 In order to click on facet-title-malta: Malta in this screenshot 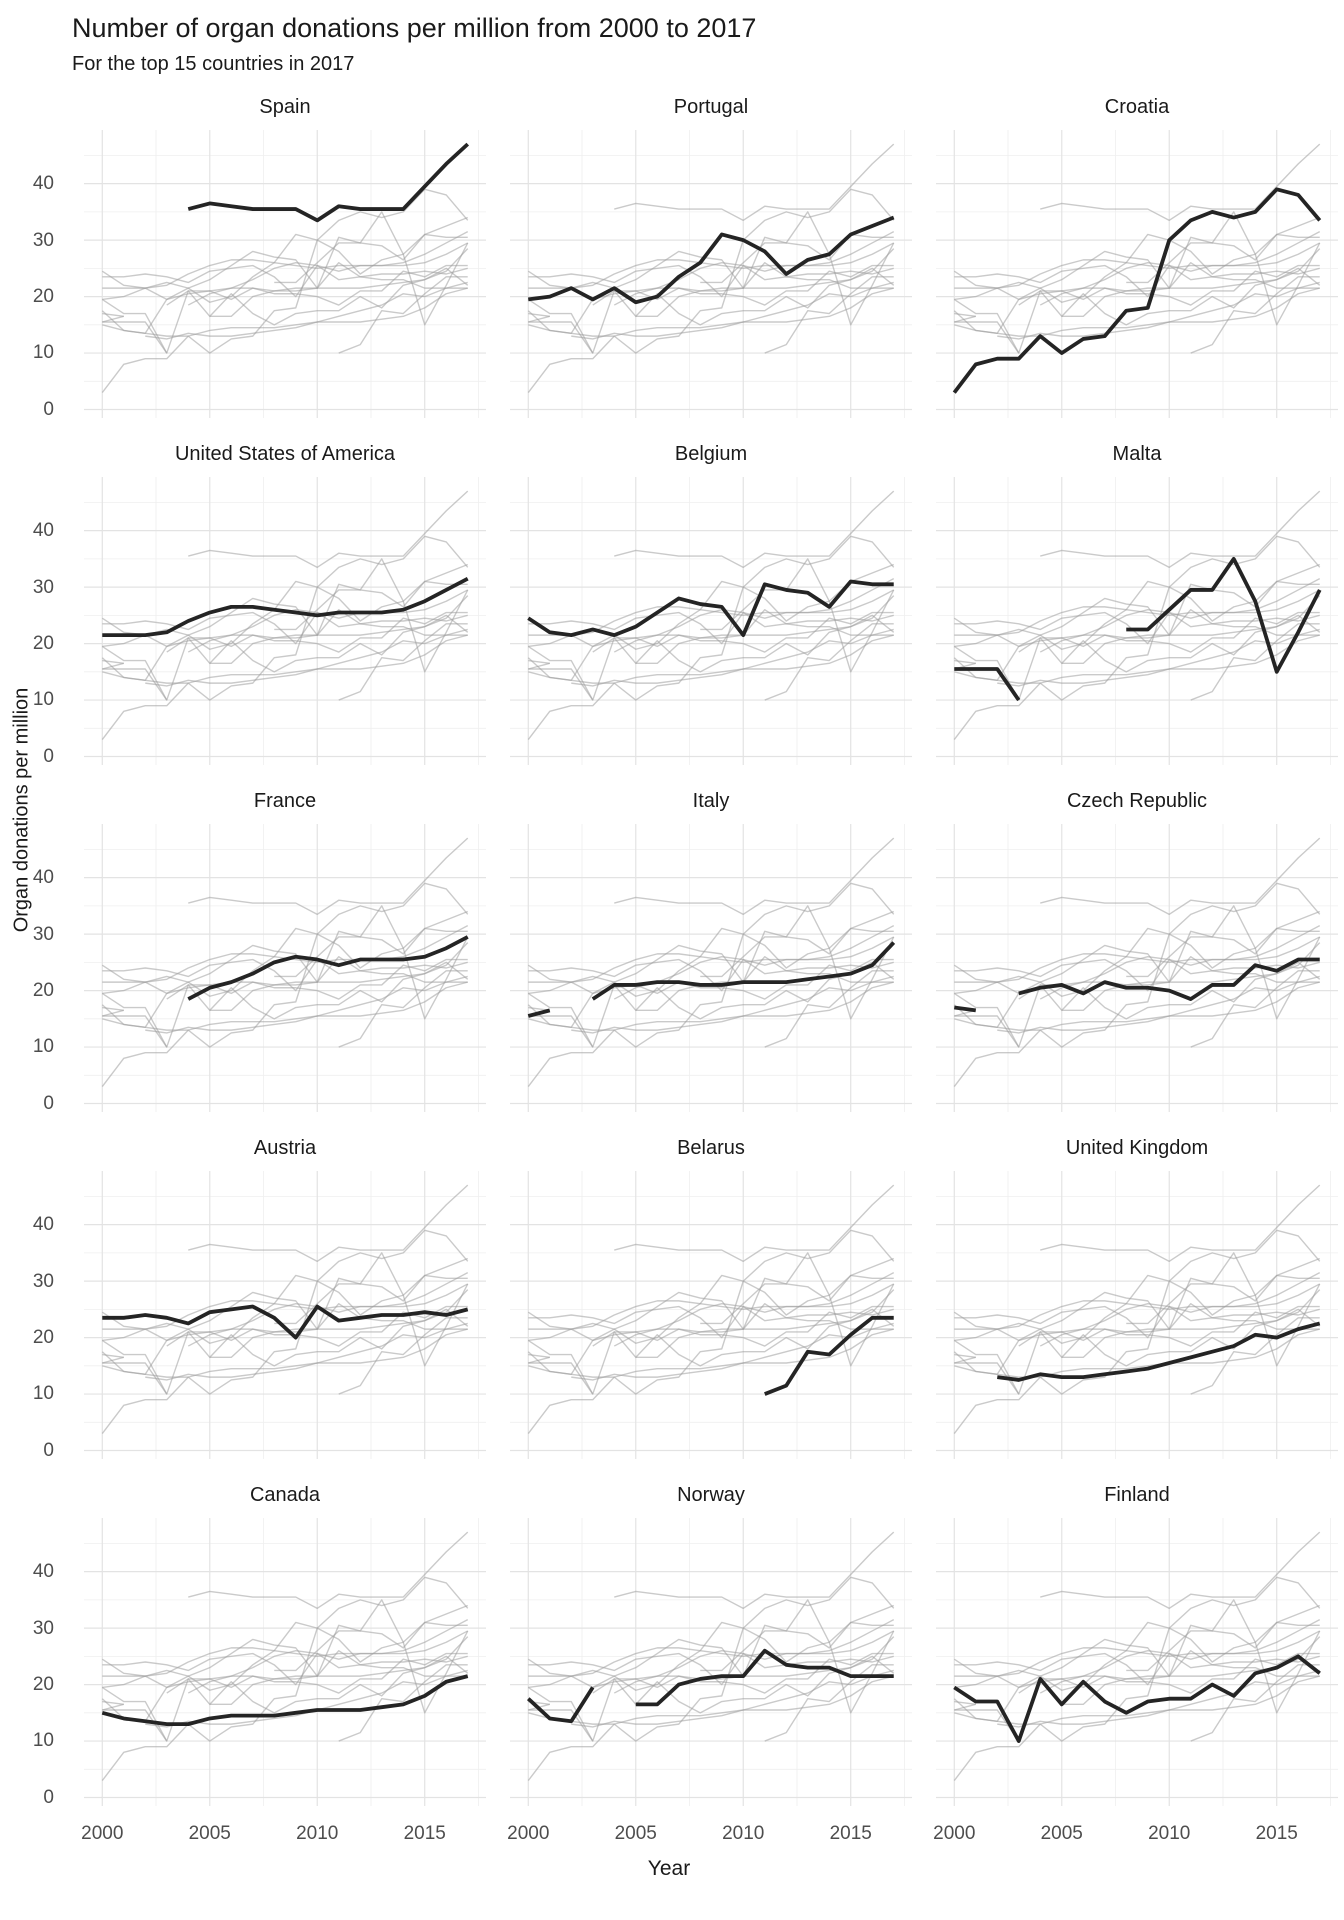, I will do `click(1137, 453)`.